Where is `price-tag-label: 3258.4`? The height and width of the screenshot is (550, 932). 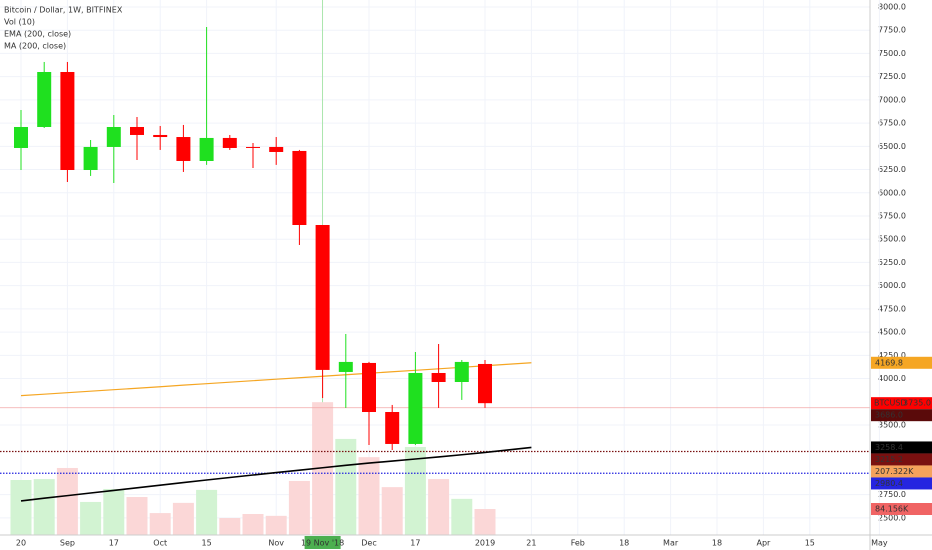 price-tag-label: 3258.4 is located at coordinates (889, 447).